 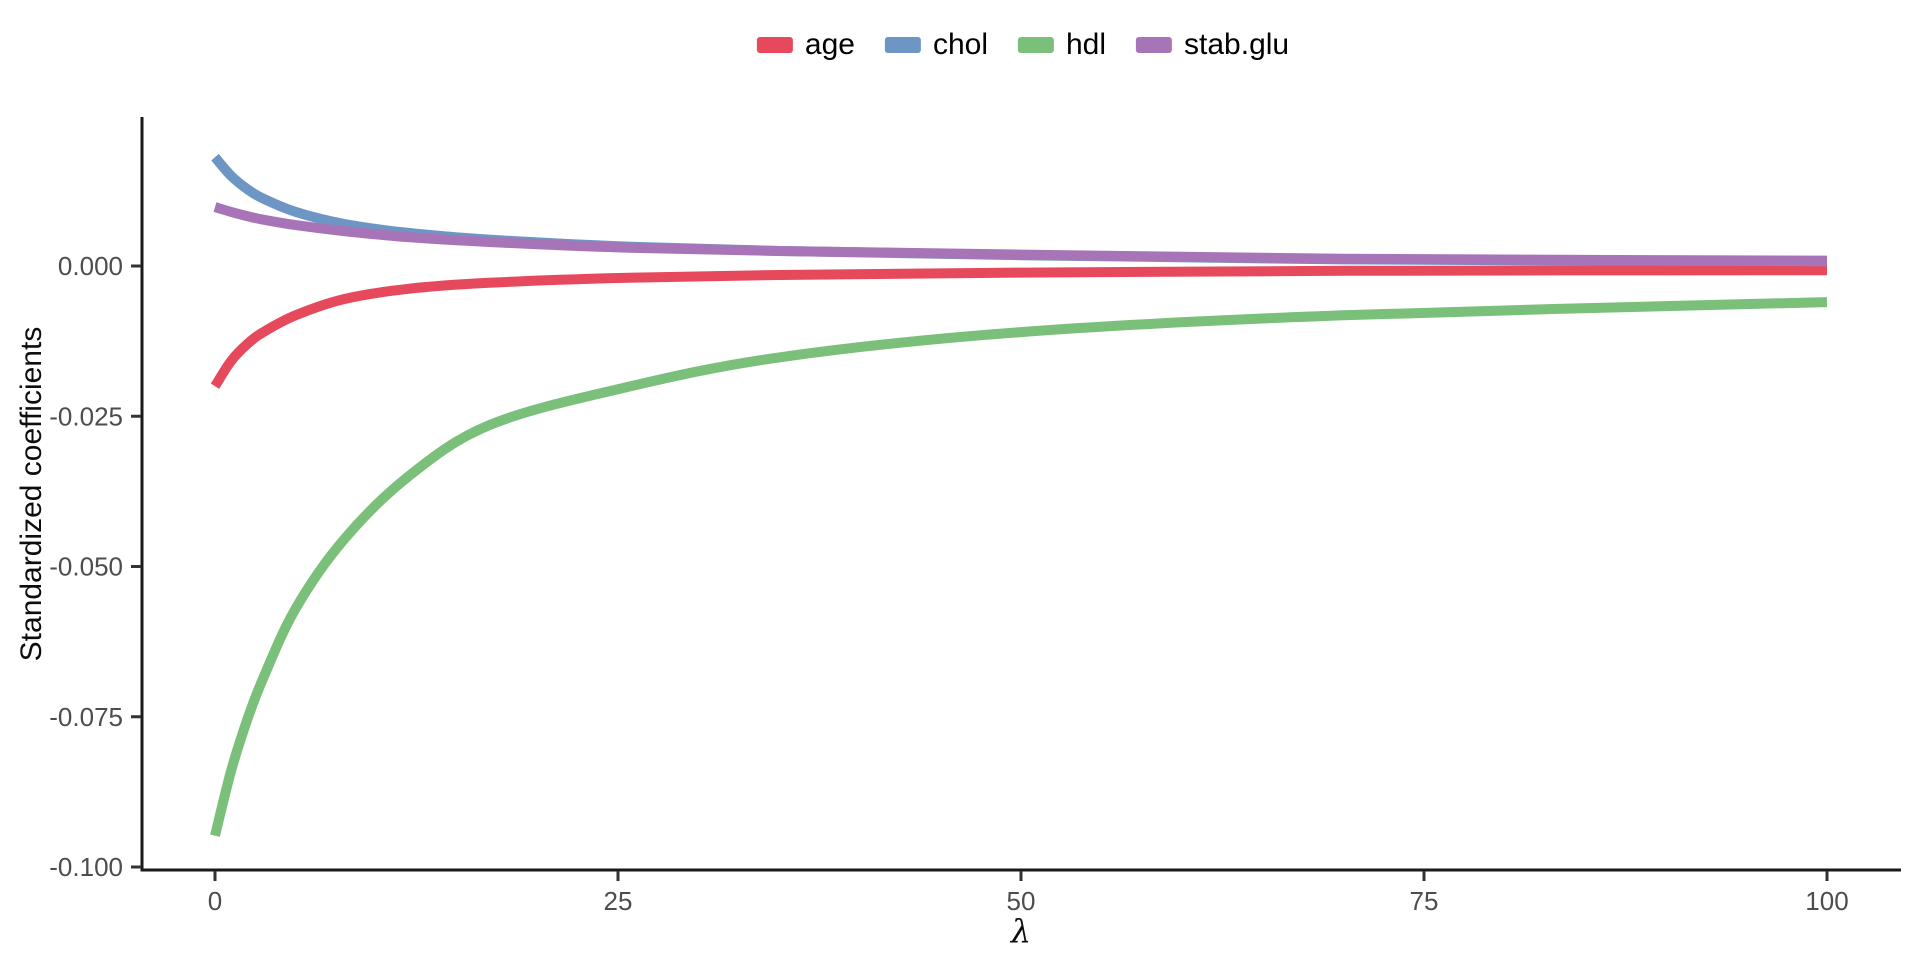 What do you see at coordinates (1035, 45) in the screenshot?
I see `legend-key-hdl` at bounding box center [1035, 45].